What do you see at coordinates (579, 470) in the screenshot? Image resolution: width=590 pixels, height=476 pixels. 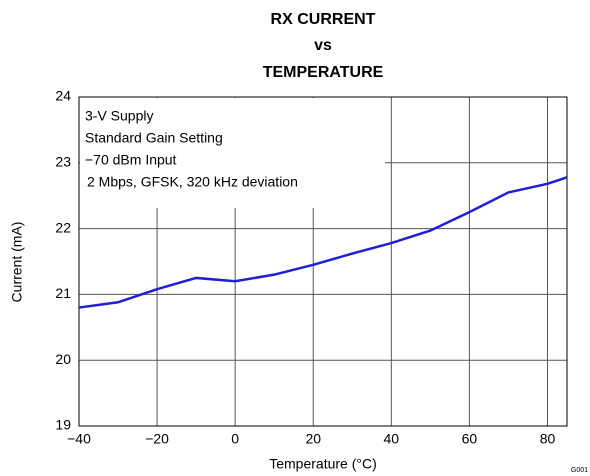 I see `figure-id: G001` at bounding box center [579, 470].